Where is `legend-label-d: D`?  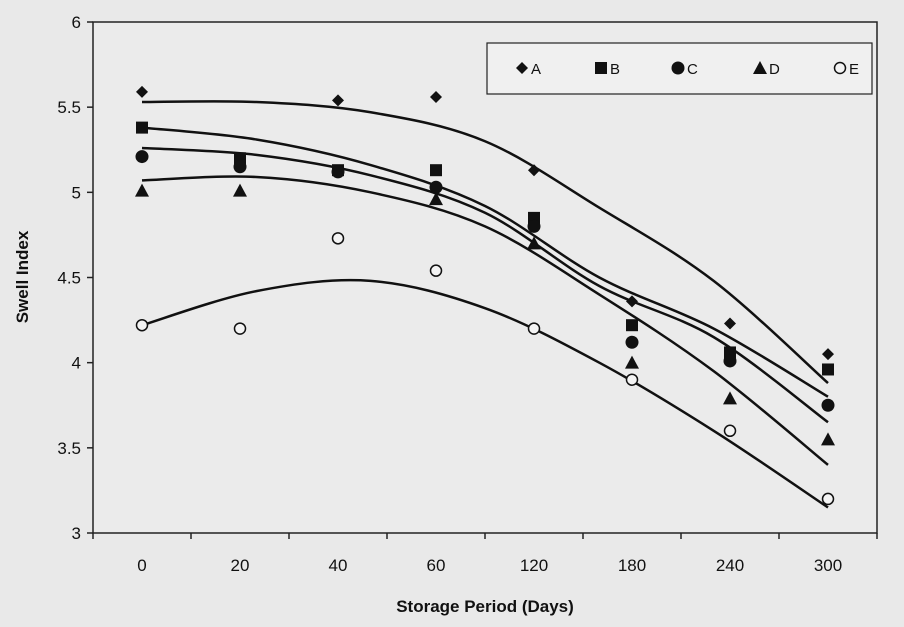
legend-label-d: D is located at coordinates (774, 69).